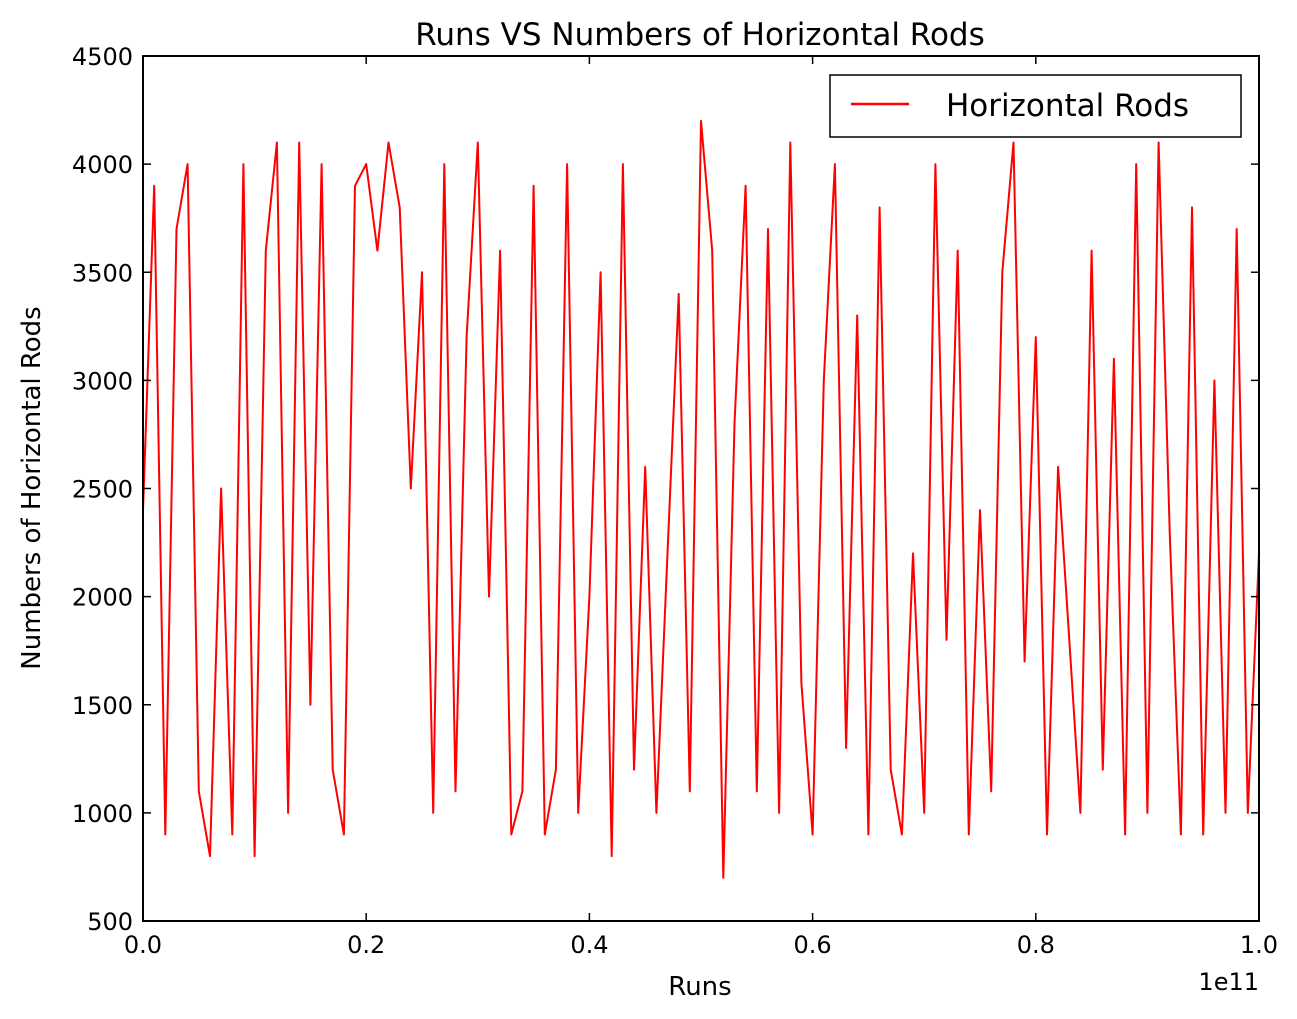 This screenshot has height=1019, width=1297. I want to click on y-tick-label: 3500, so click(102, 273).